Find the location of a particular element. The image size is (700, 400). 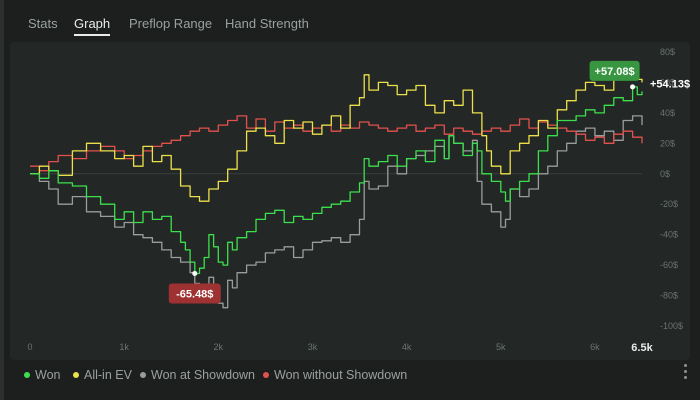

legend-label: Won is located at coordinates (48, 375).